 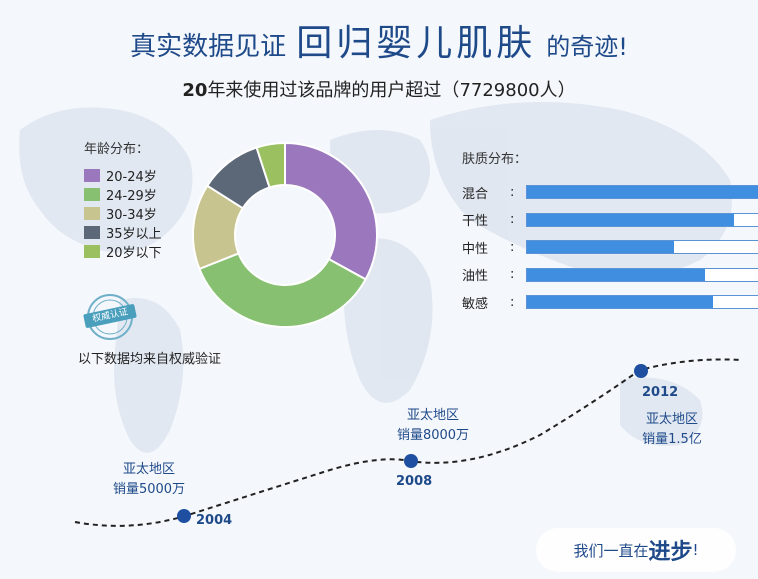 What do you see at coordinates (433, 426) in the screenshot?
I see `timeline-label-2008: 亚太地区 销量8000万` at bounding box center [433, 426].